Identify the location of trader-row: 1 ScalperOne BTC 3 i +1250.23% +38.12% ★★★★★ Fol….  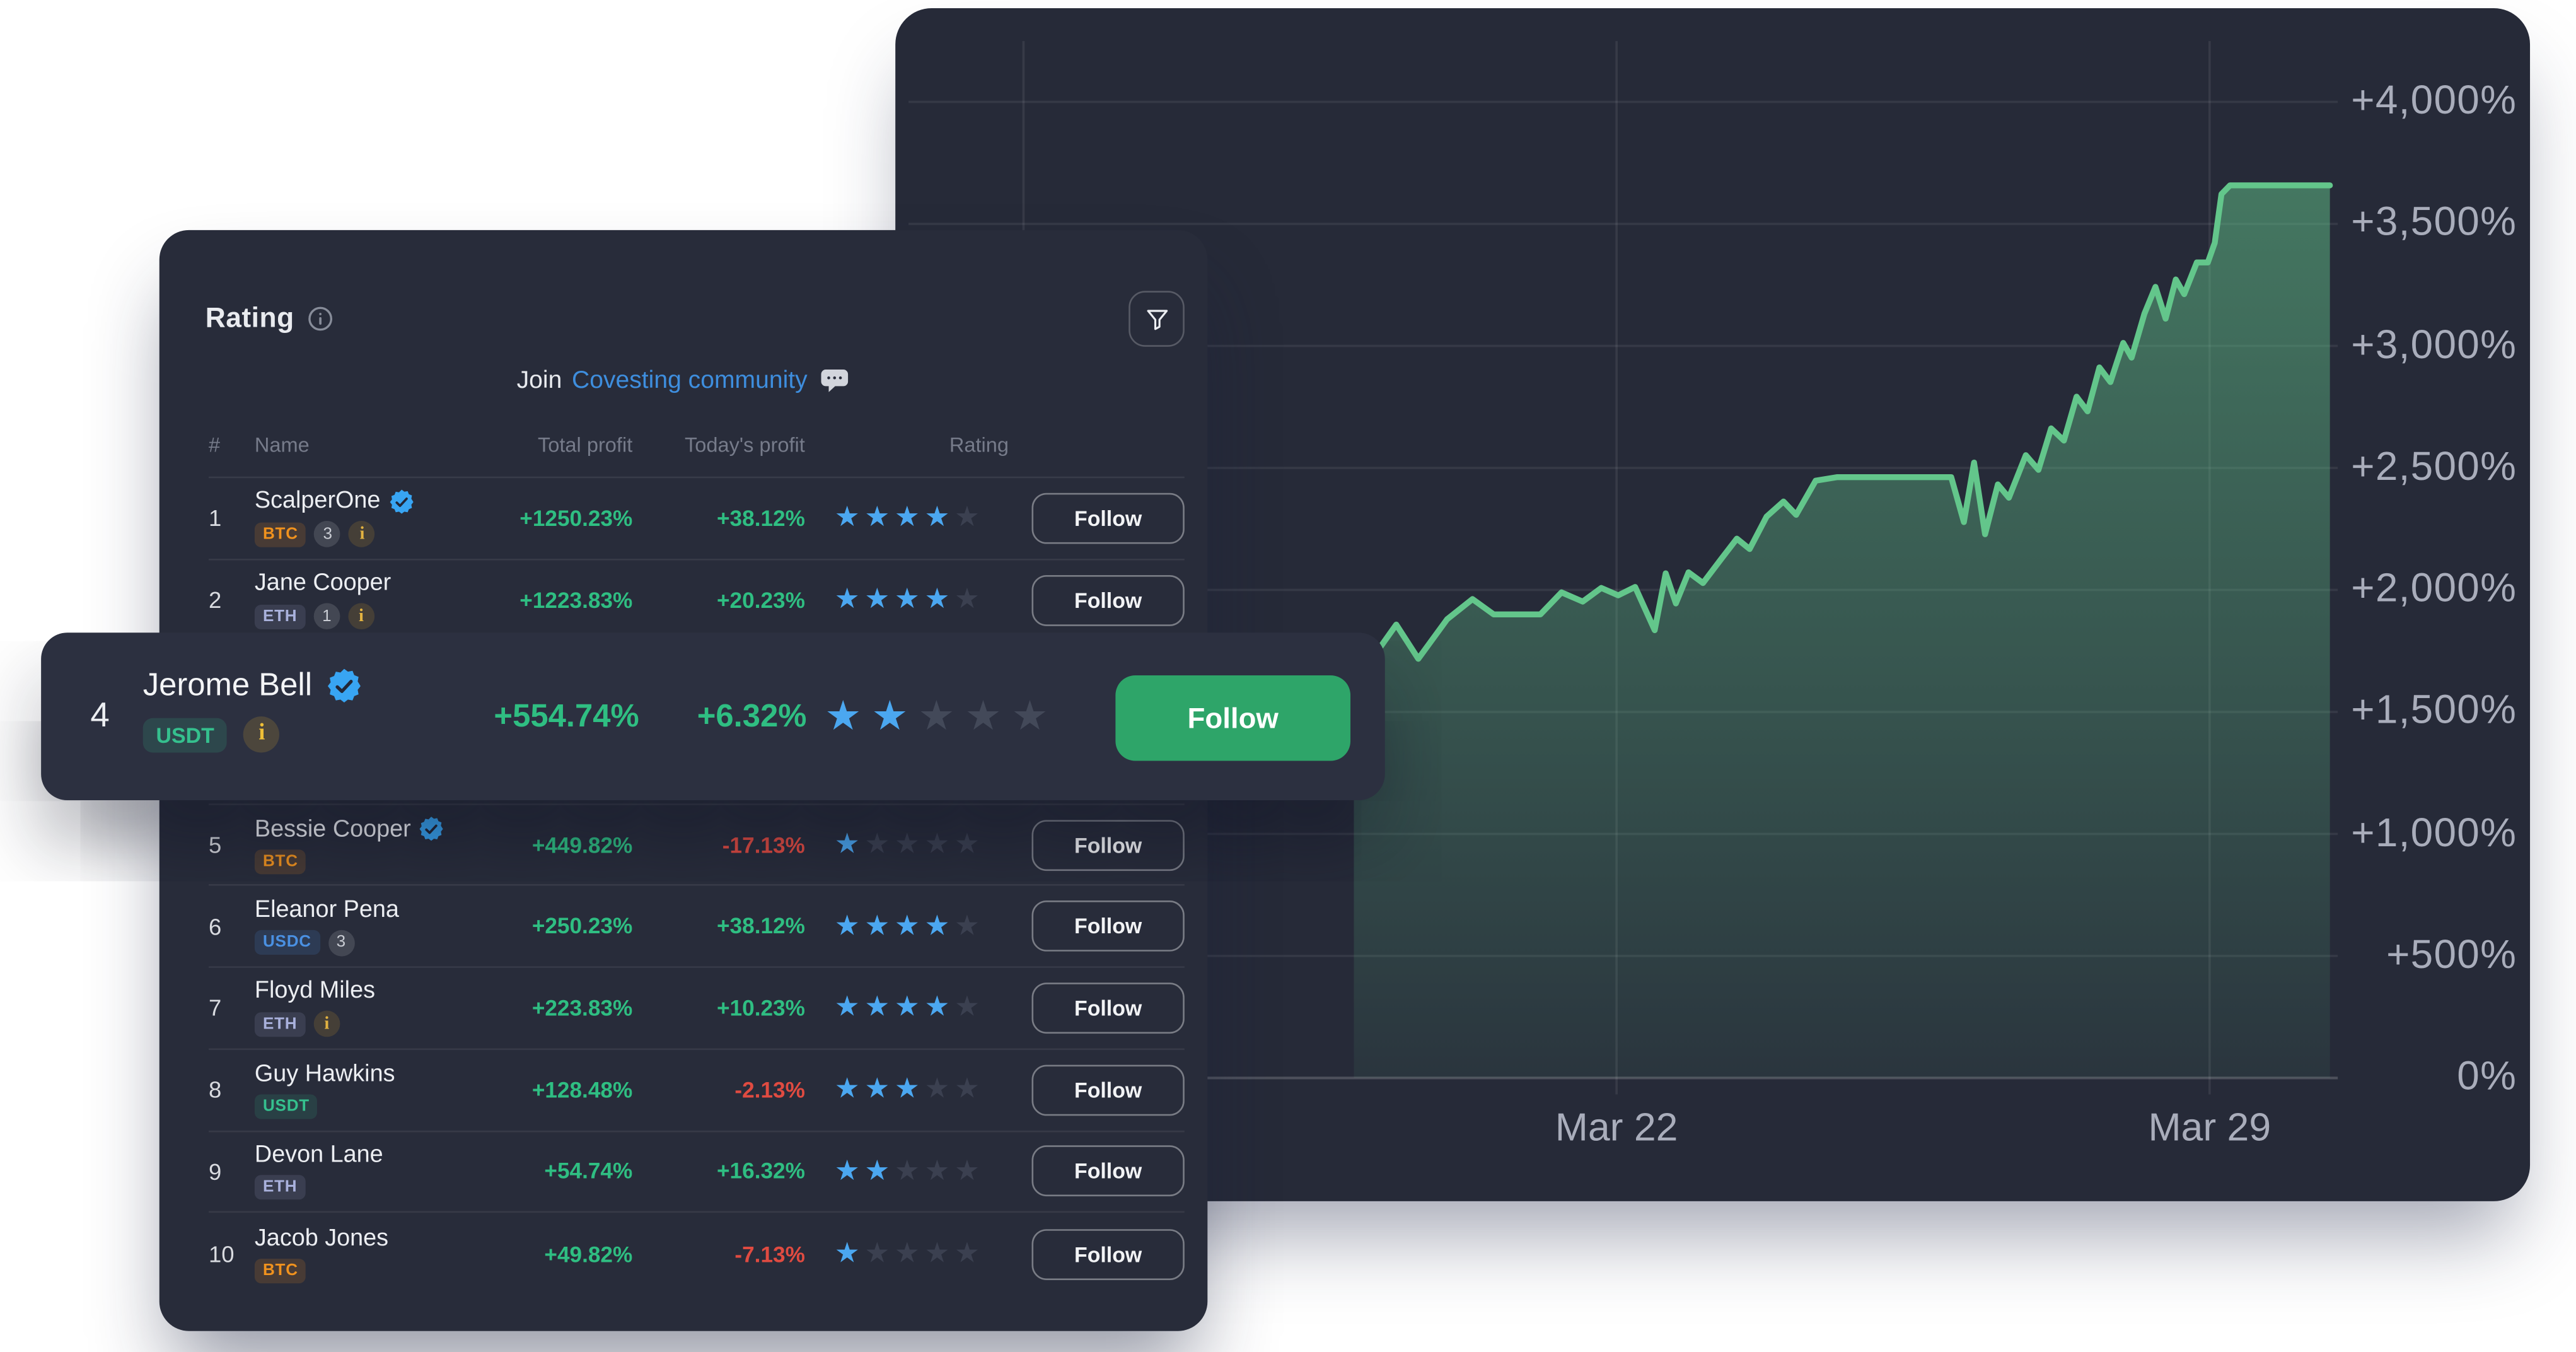
(696, 519).